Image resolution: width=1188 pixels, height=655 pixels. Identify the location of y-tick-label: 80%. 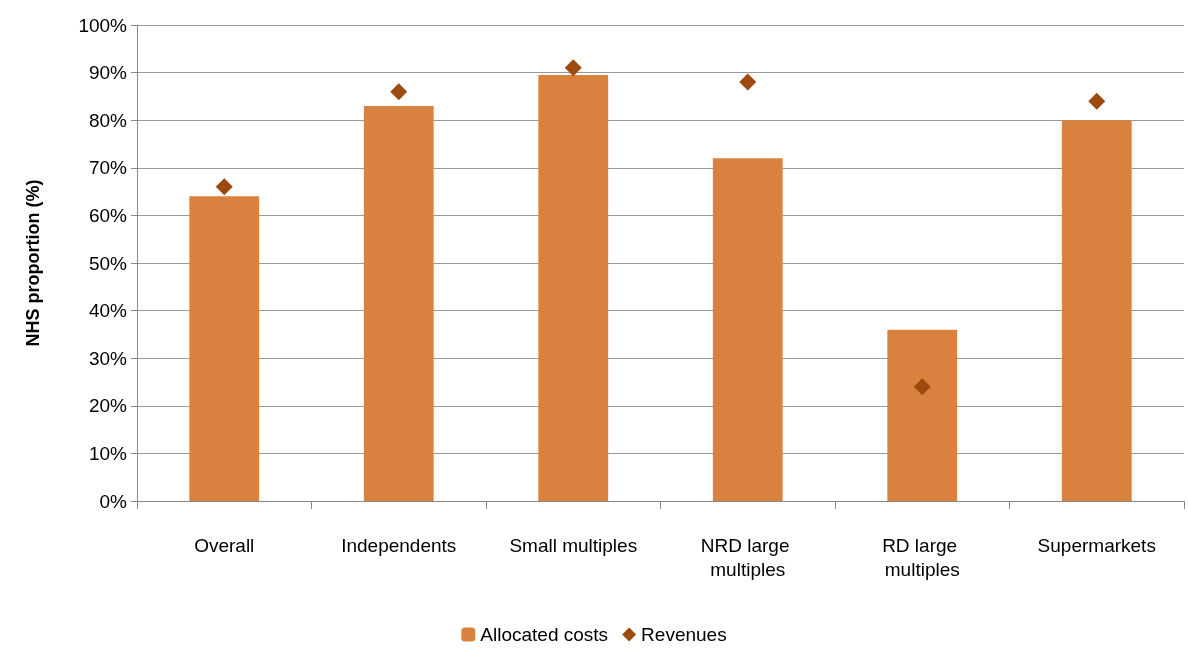
(108, 120).